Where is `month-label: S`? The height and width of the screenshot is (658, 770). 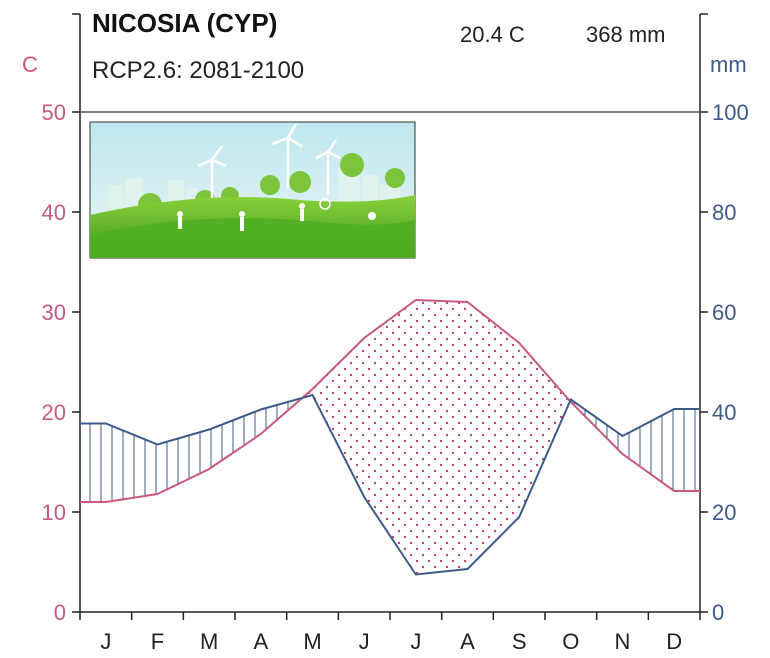 month-label: S is located at coordinates (519, 641).